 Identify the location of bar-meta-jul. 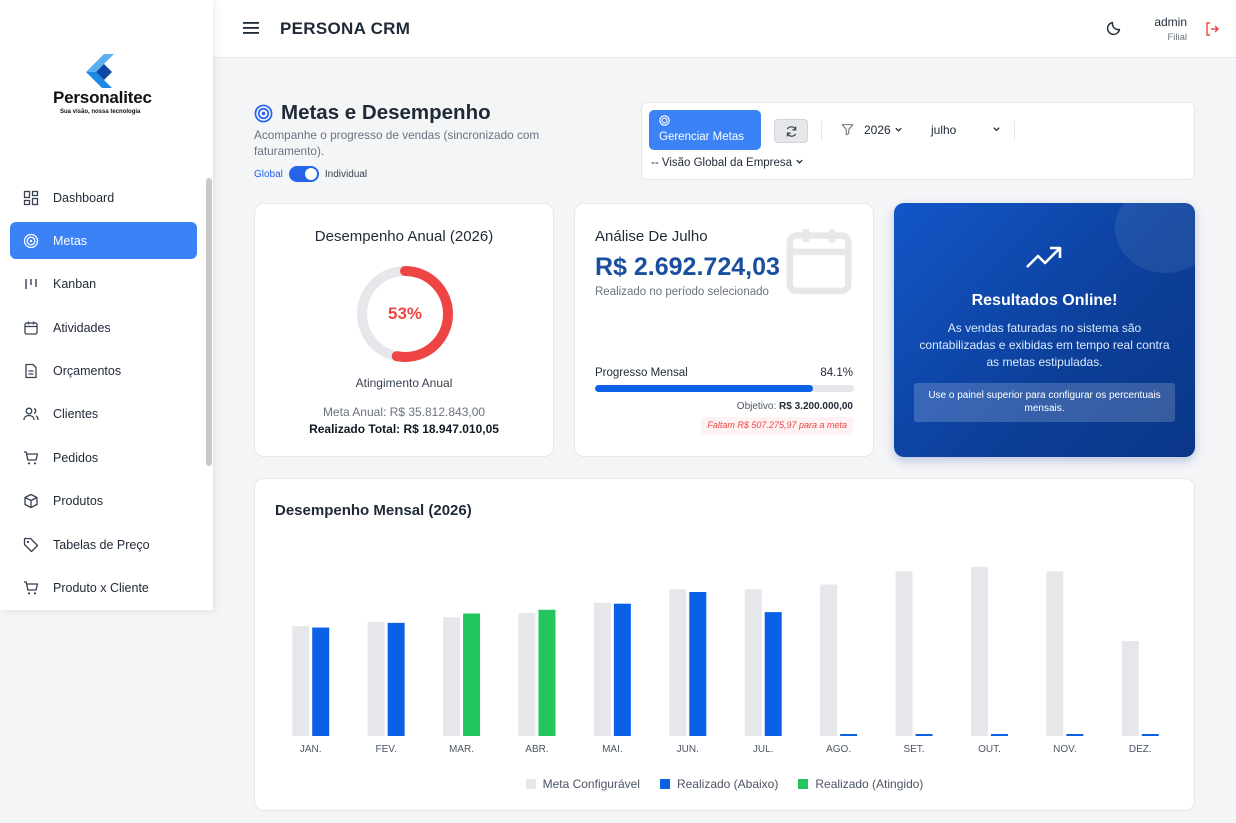
(753, 662).